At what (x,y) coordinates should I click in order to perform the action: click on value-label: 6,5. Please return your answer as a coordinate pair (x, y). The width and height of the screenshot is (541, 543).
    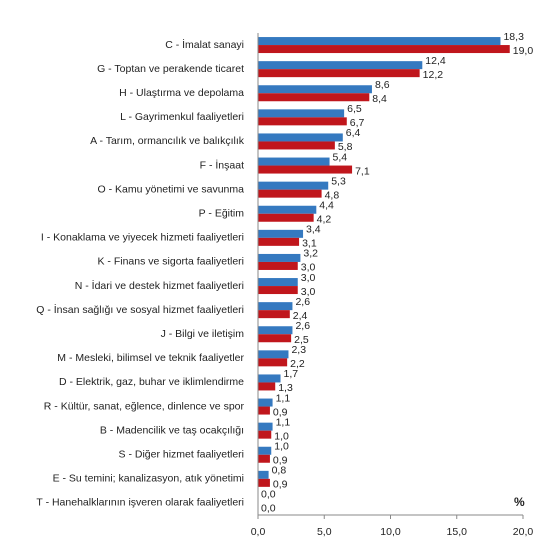
    Looking at the image, I should click on (354, 109).